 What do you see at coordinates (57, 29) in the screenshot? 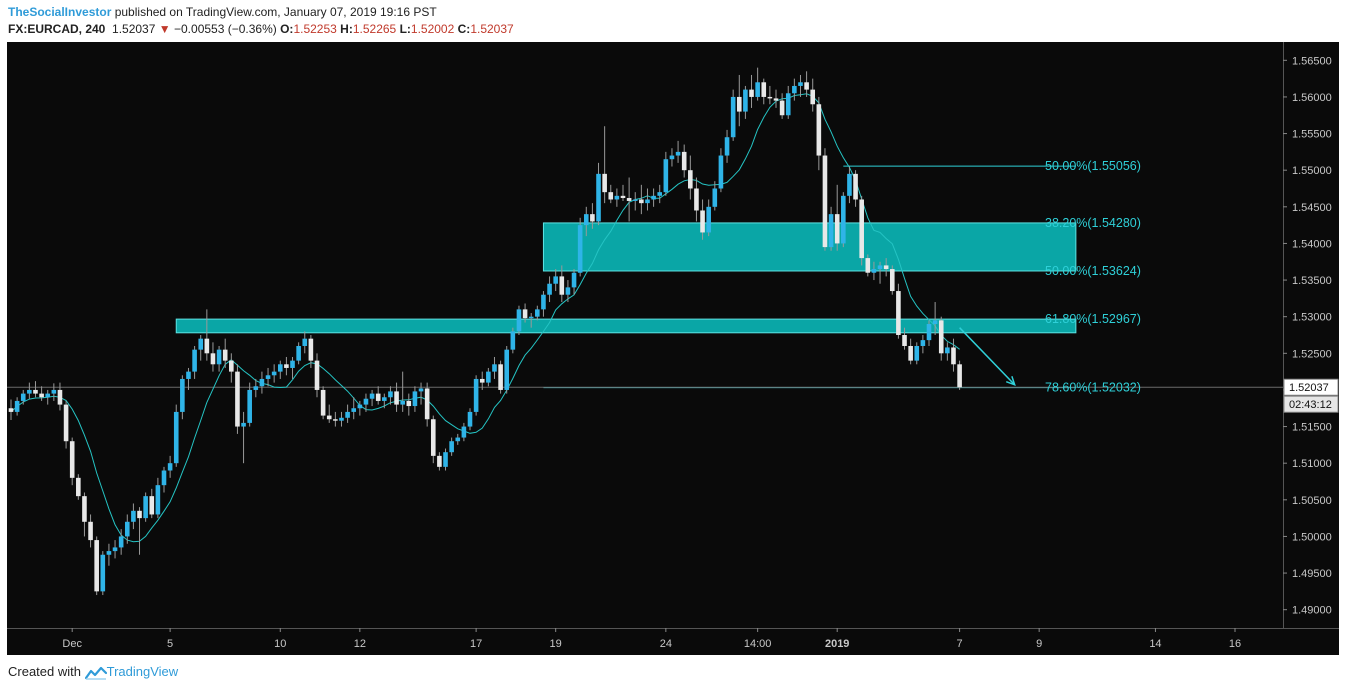
I see `symbol-label: FX:EURCAD, 240` at bounding box center [57, 29].